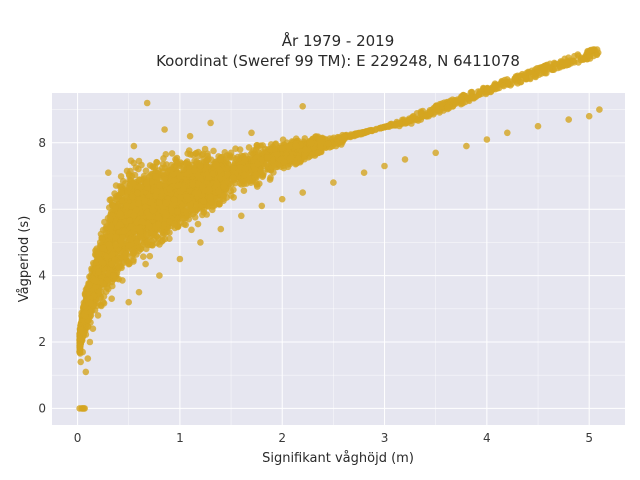 This screenshot has height=480, width=640. I want to click on x-tick-label: 1, so click(180, 438).